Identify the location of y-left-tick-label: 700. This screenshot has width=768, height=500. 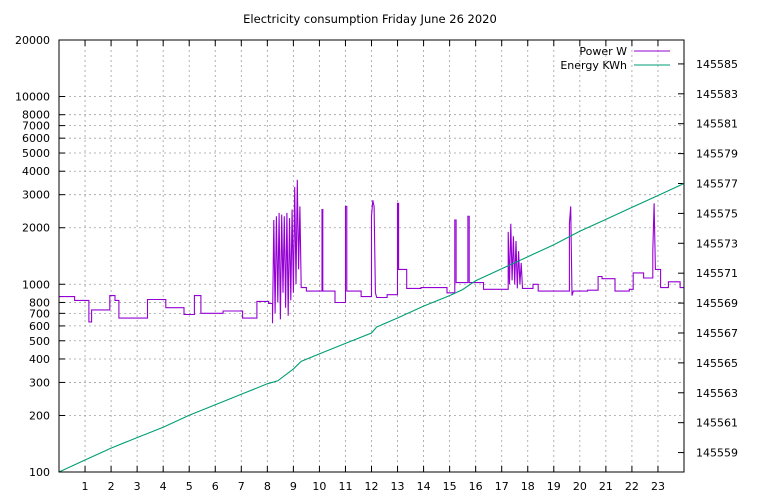
(39, 313).